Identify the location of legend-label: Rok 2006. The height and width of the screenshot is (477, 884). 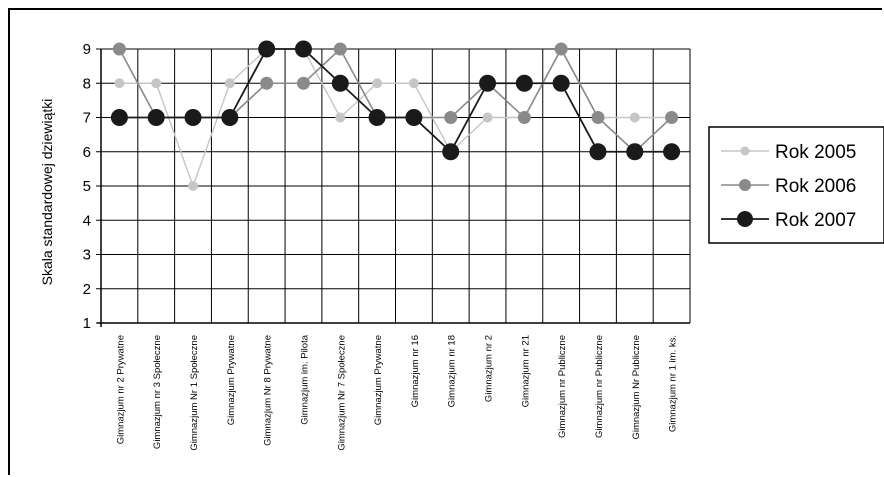
(815, 186).